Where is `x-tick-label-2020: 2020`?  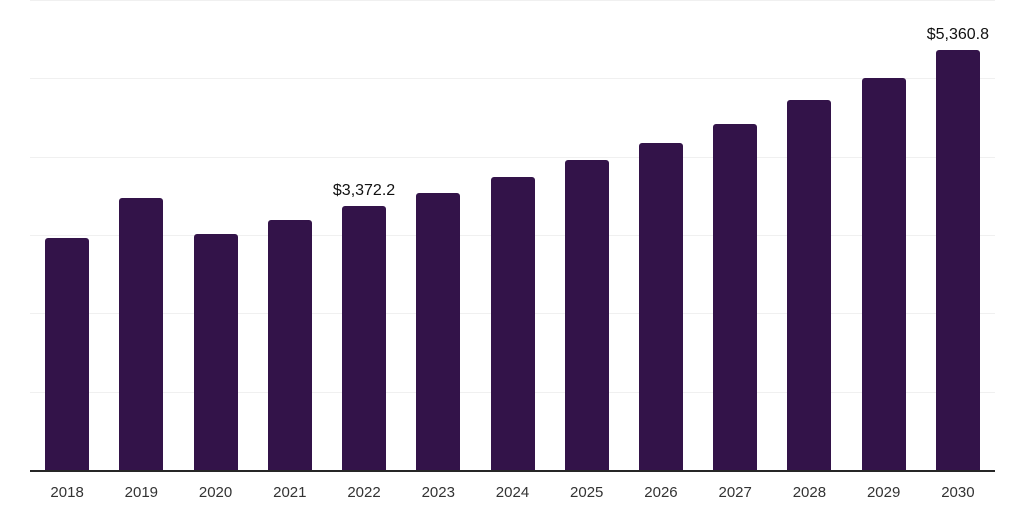 x-tick-label-2020: 2020 is located at coordinates (215, 492).